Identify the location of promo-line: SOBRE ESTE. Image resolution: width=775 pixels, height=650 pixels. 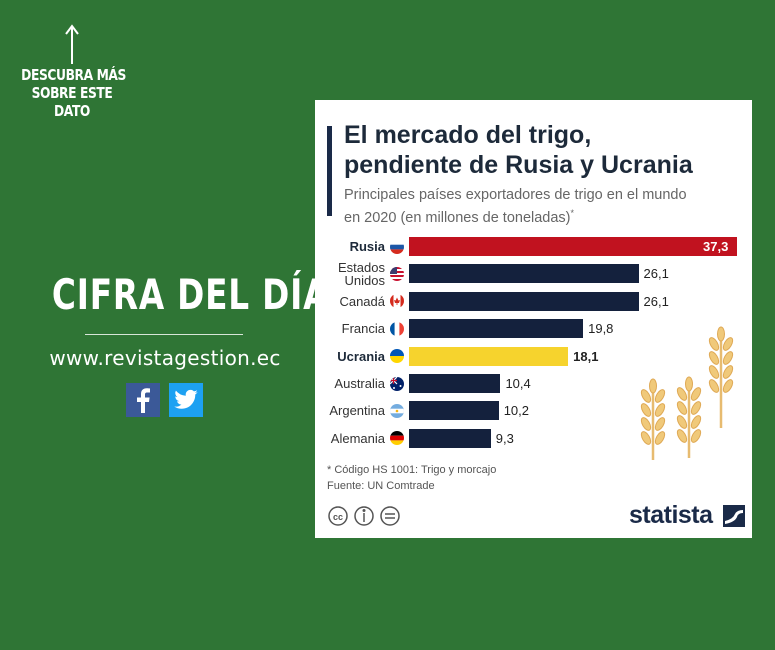
(72, 93).